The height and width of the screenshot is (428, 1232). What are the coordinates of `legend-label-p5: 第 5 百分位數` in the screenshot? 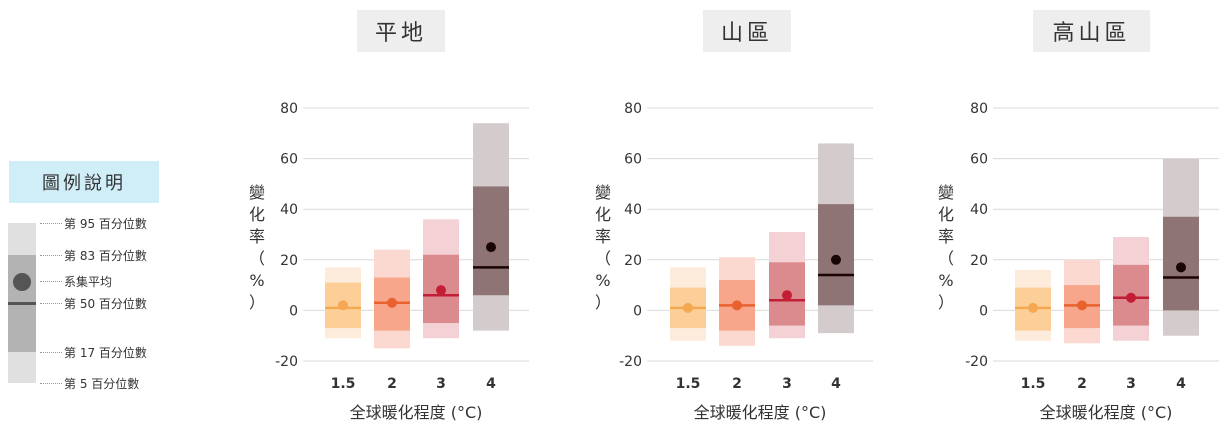 It's located at (102, 384).